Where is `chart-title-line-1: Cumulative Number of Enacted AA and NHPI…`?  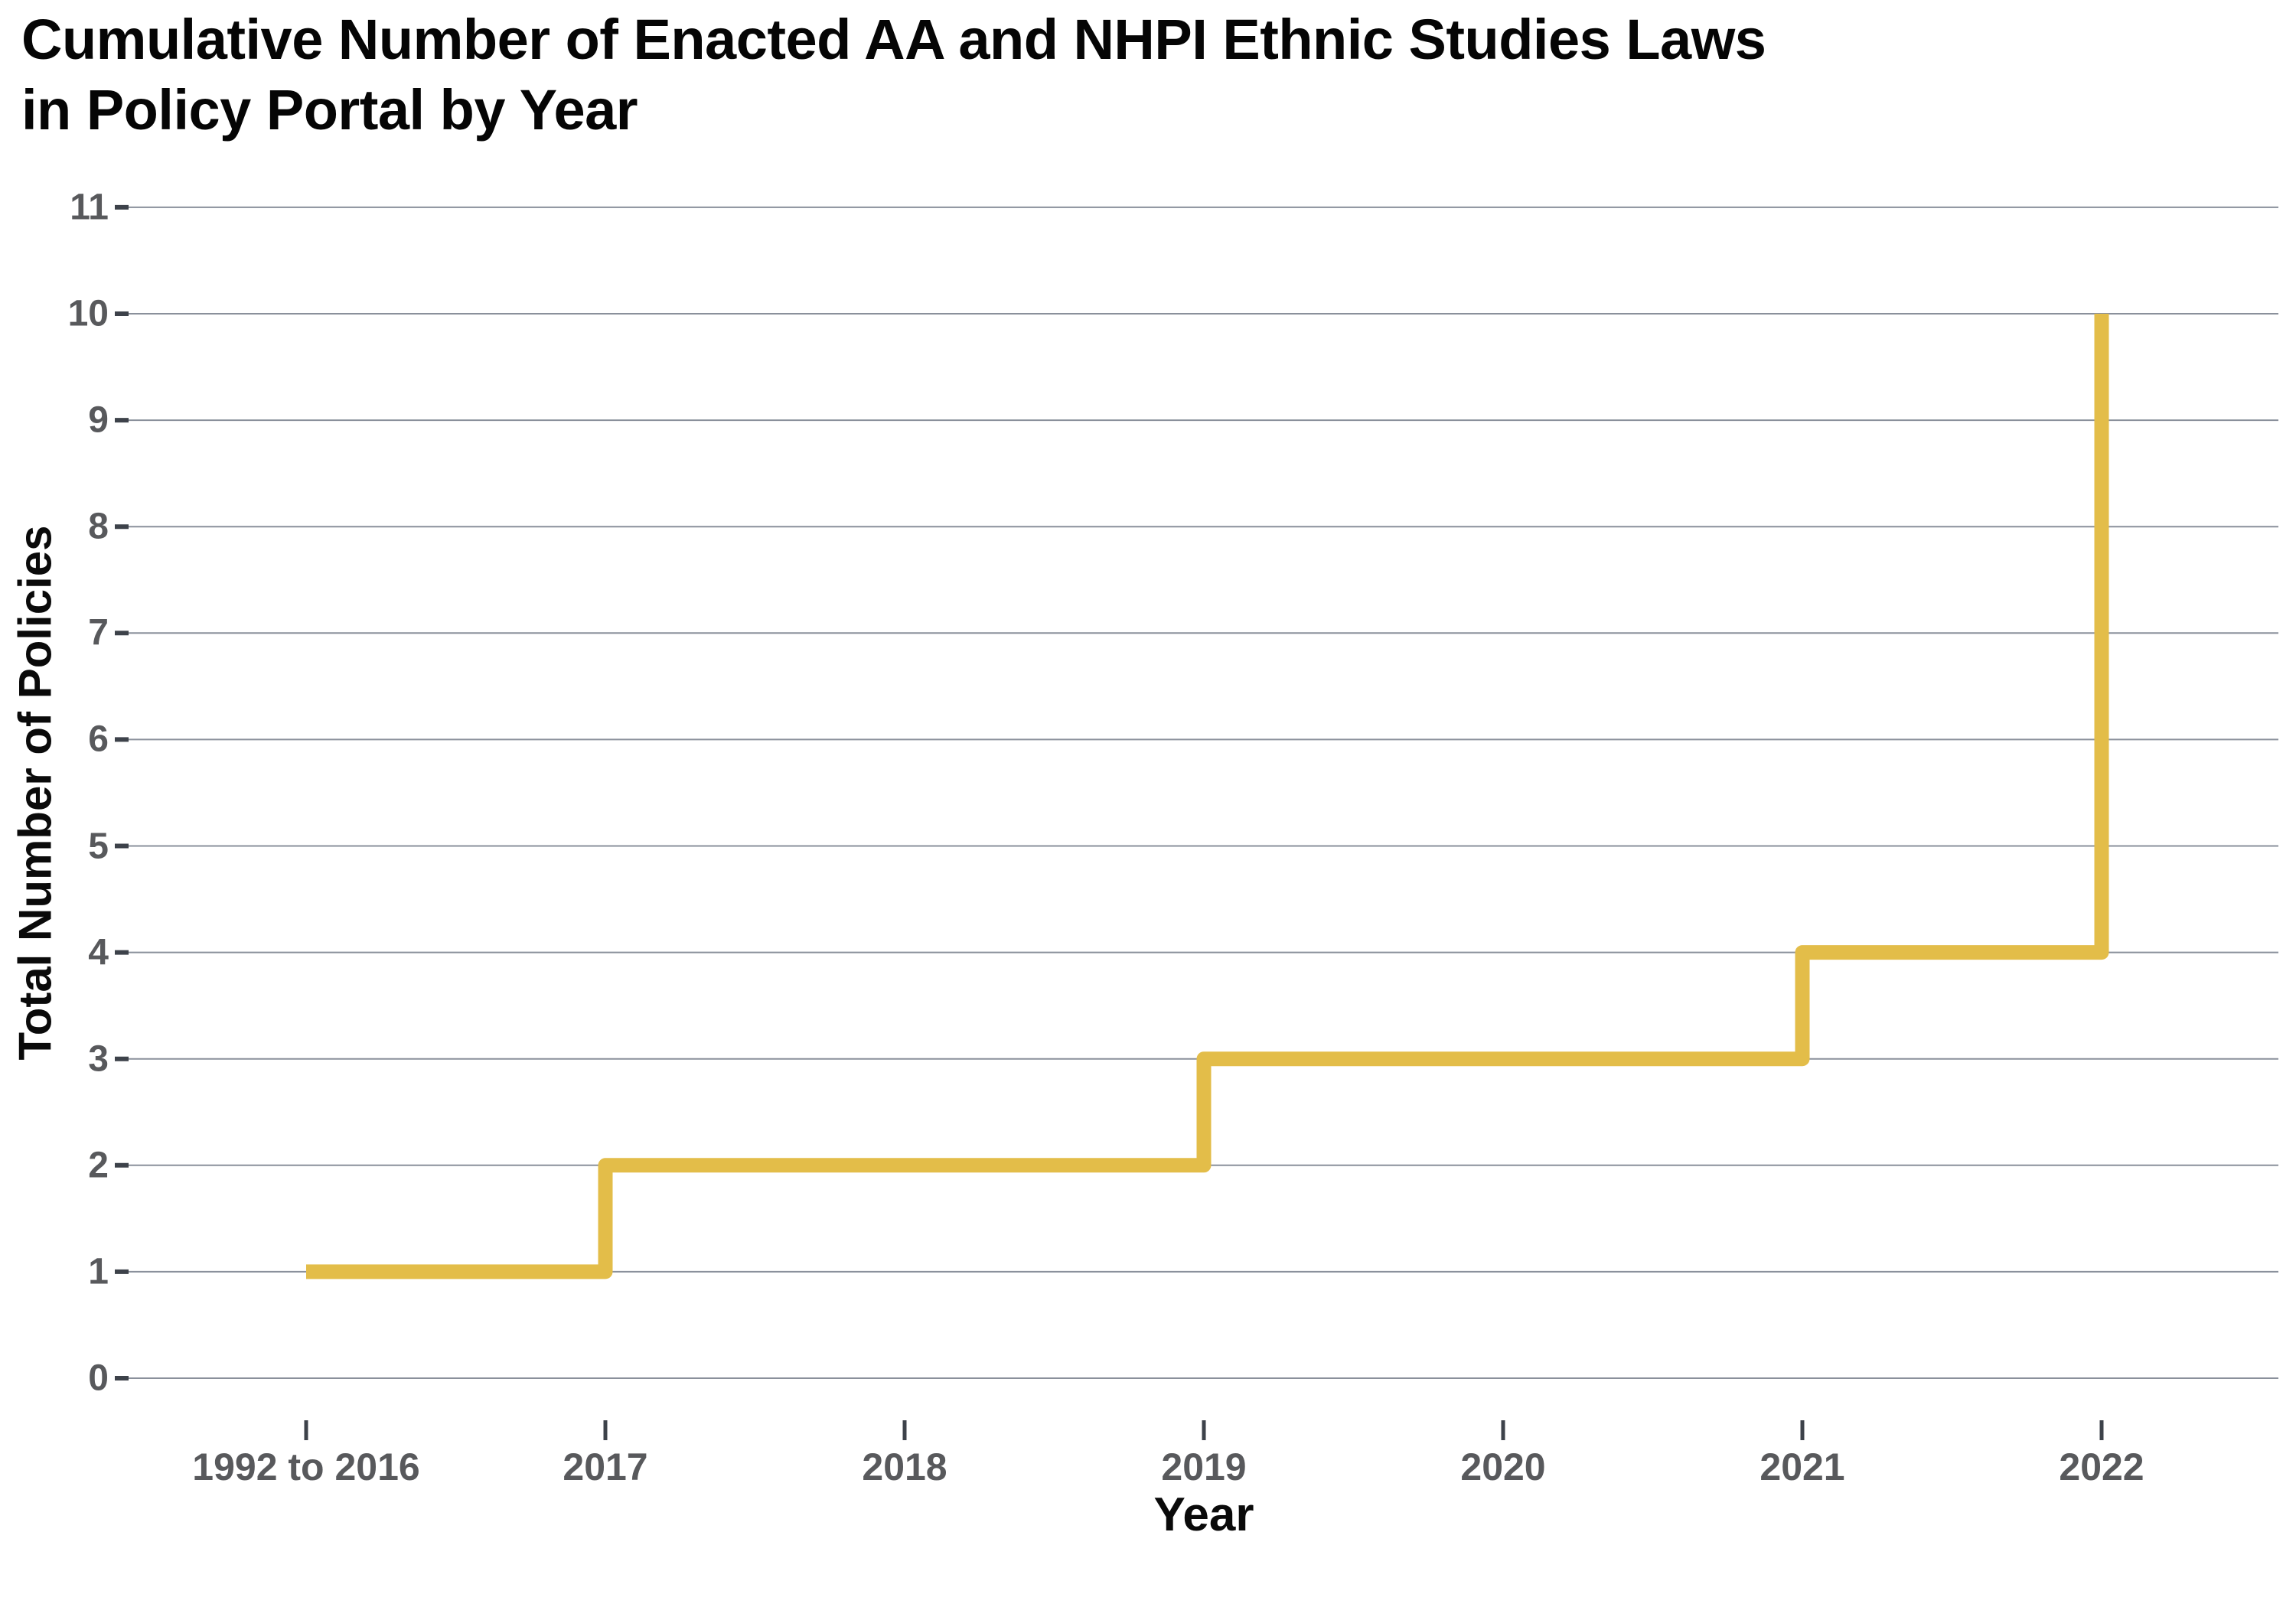
chart-title-line-1: Cumulative Number of Enacted AA and NHPI… is located at coordinates (893, 39).